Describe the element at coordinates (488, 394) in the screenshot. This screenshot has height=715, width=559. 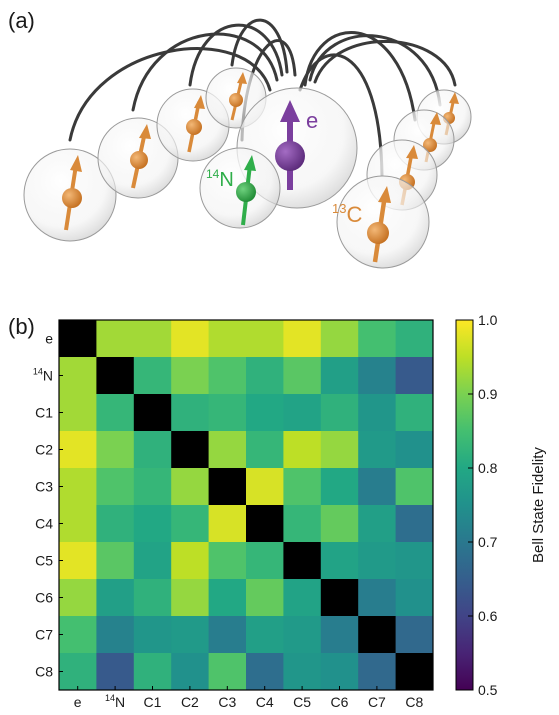
I see `colorbar-tick-label: 0.9` at that location.